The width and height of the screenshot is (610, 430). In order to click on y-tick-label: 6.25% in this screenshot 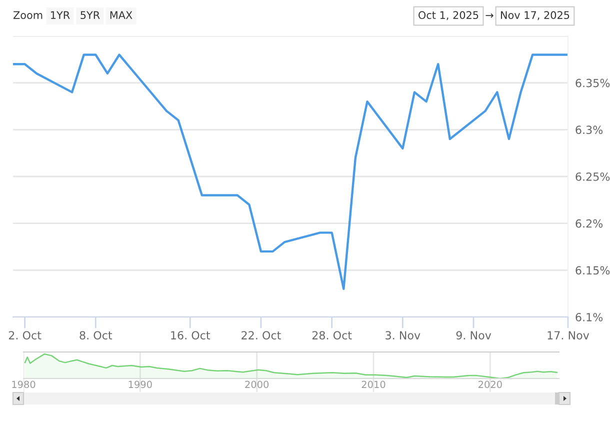, I will do `click(593, 176)`.